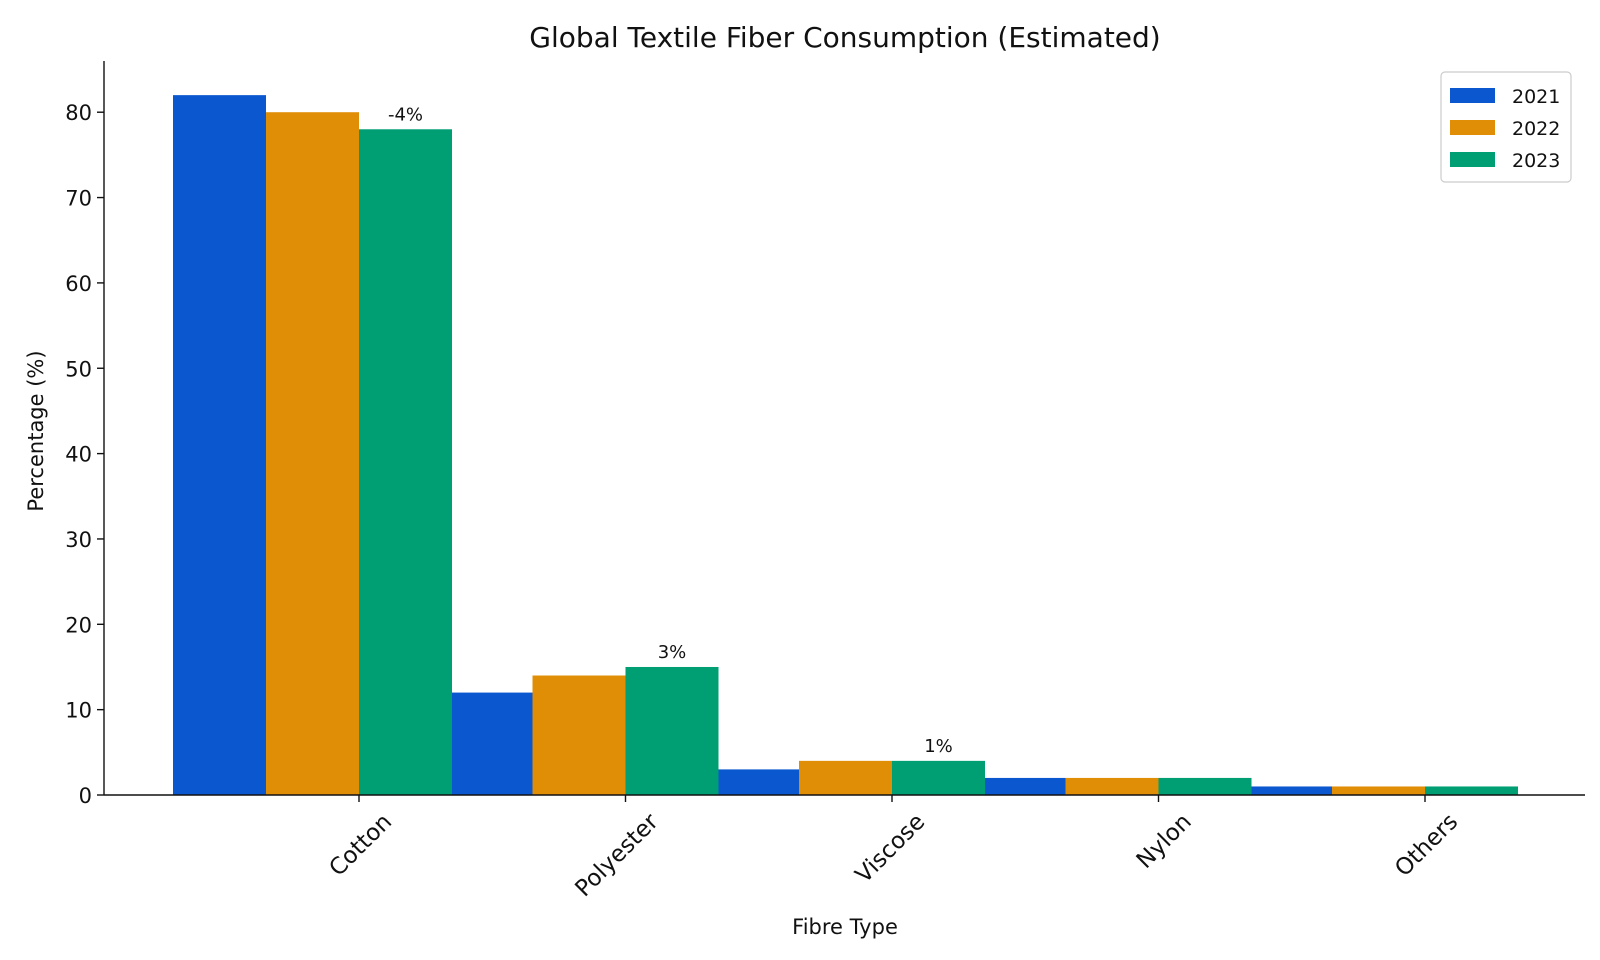  What do you see at coordinates (36, 430) in the screenshot?
I see `y-axis-label: Percentage (%)` at bounding box center [36, 430].